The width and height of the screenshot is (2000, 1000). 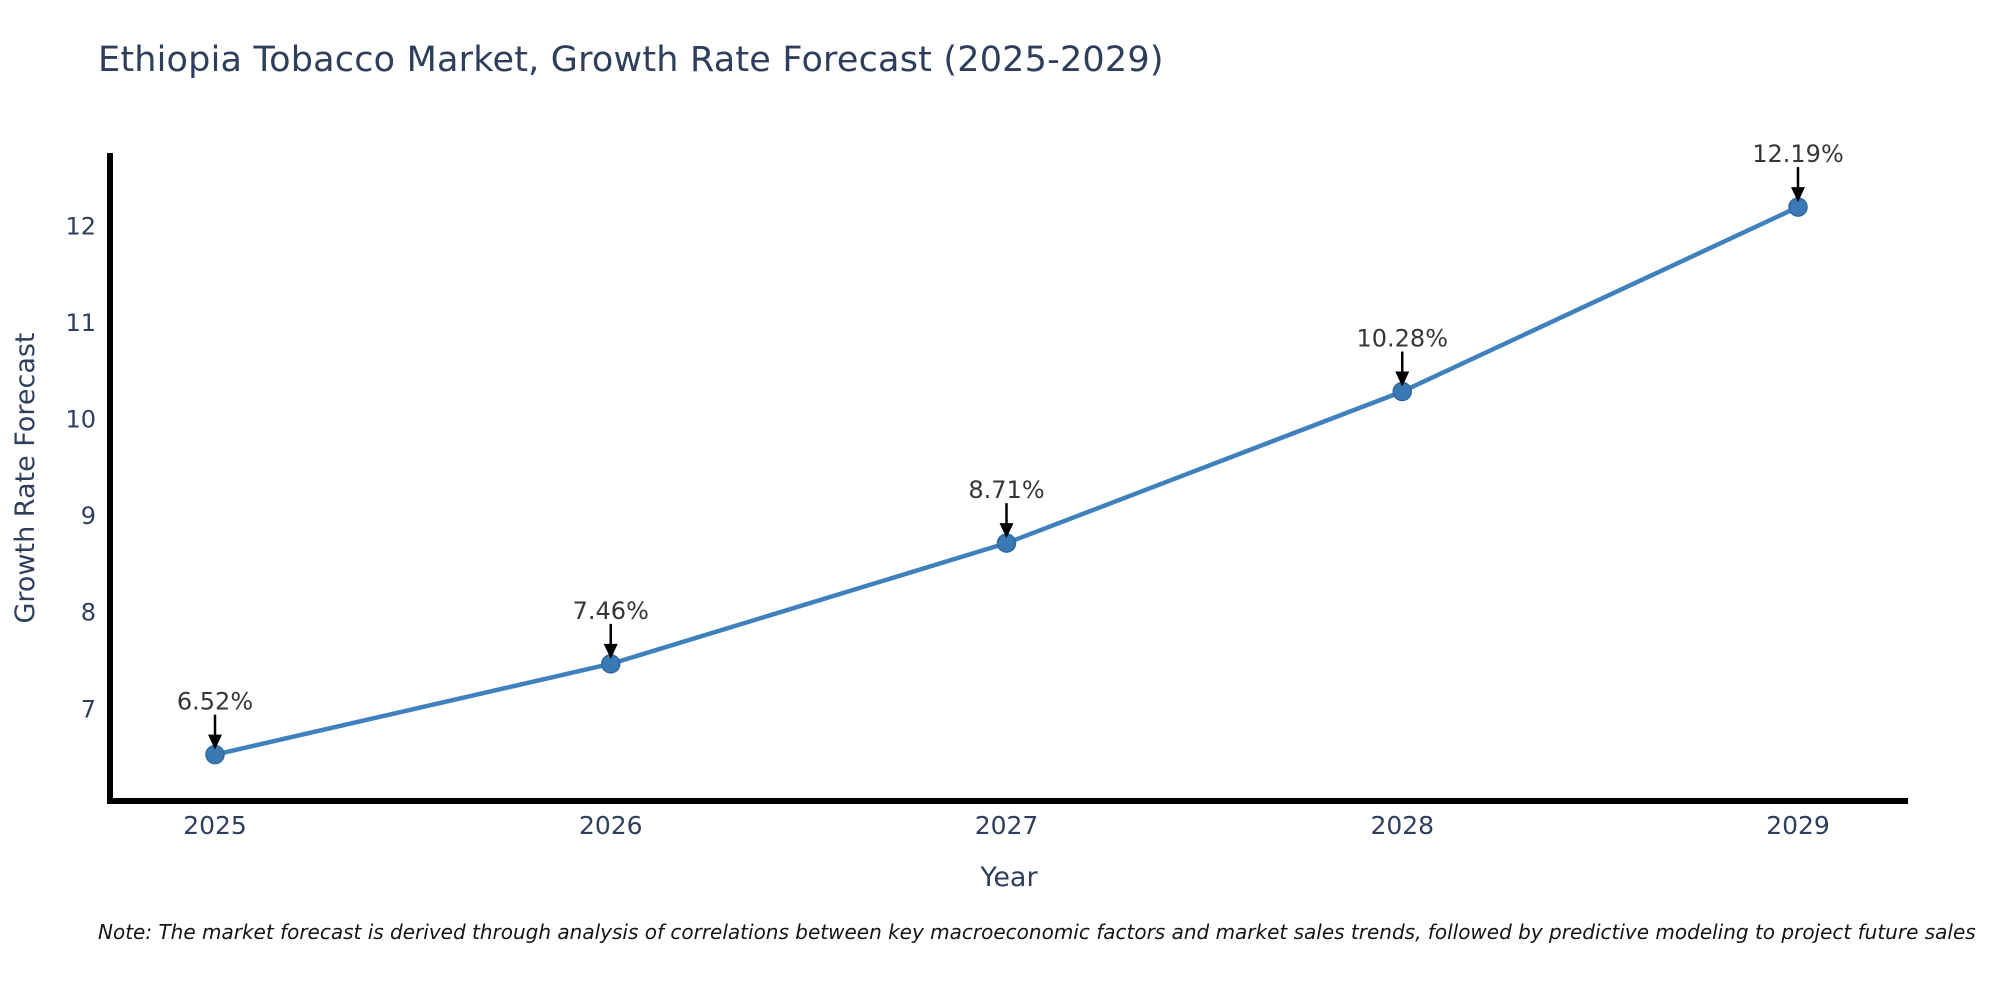 I want to click on y-tick-label: 8, so click(x=88, y=613).